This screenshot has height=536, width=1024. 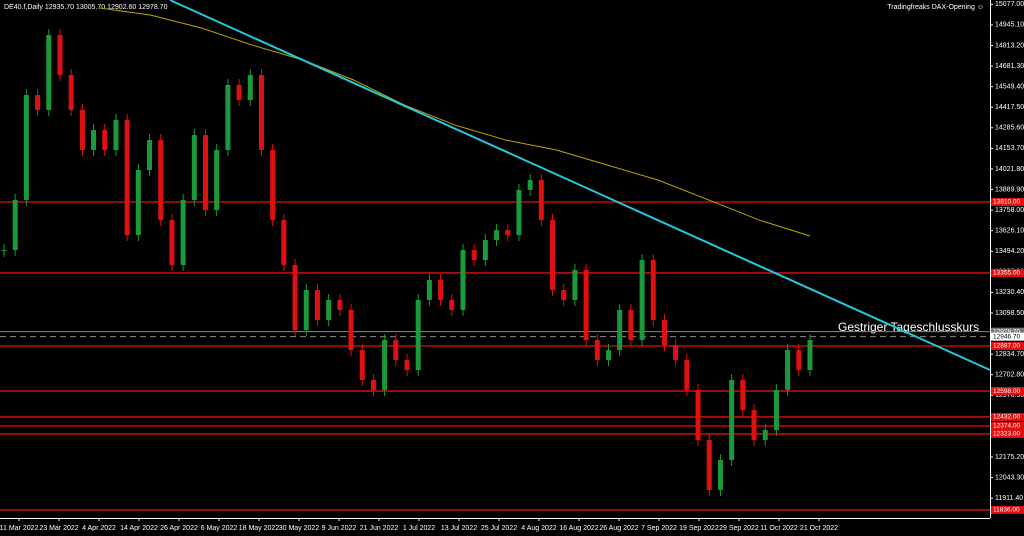 What do you see at coordinates (539, 528) in the screenshot?
I see `x-tick-label: 4 Aug 2022` at bounding box center [539, 528].